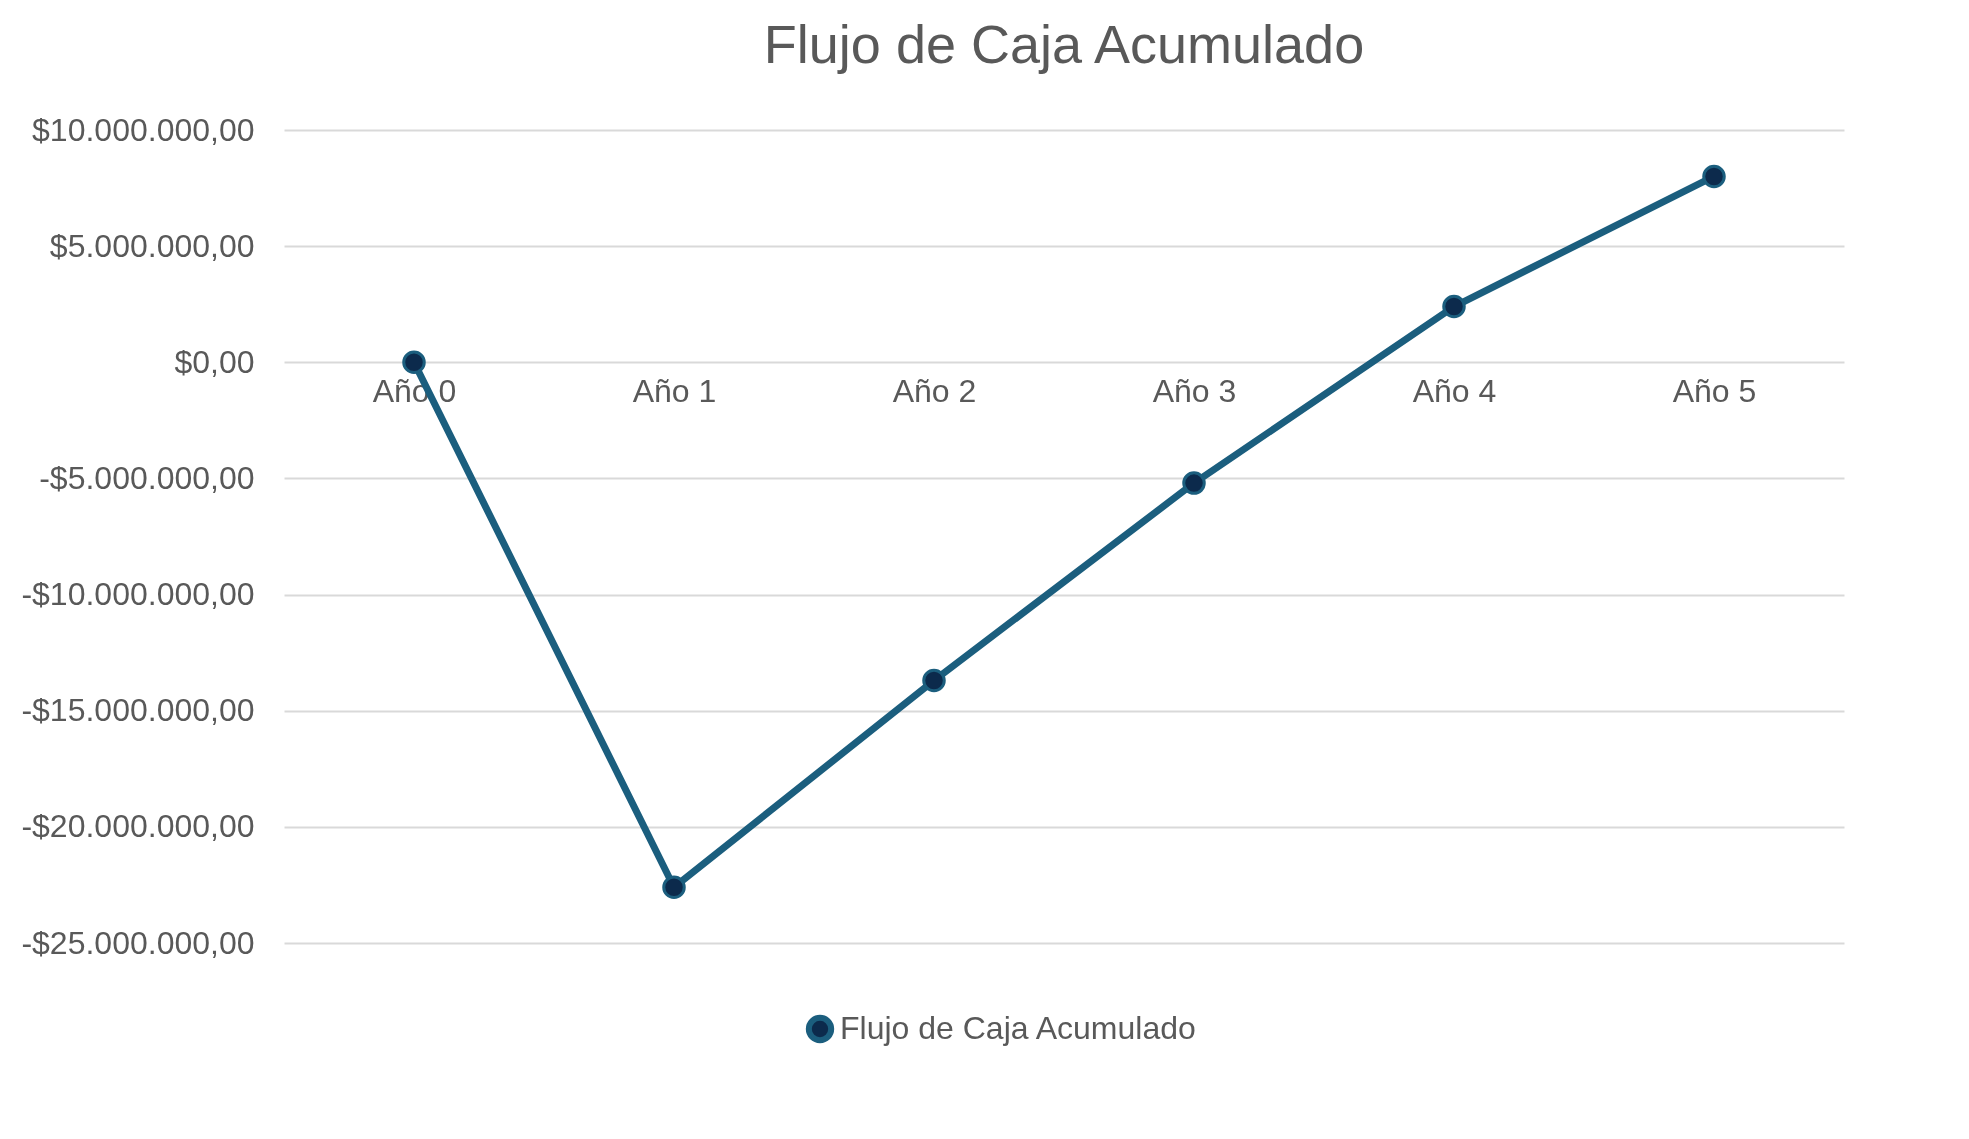 Image resolution: width=1969 pixels, height=1139 pixels. Describe the element at coordinates (1018, 1028) in the screenshot. I see `legend-label: Flujo de Caja Acumulado` at that location.